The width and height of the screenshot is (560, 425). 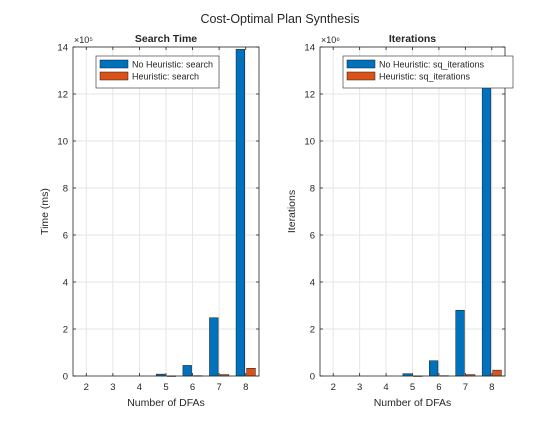 What do you see at coordinates (172, 65) in the screenshot?
I see `legend-label: No Heuristic: search` at bounding box center [172, 65].